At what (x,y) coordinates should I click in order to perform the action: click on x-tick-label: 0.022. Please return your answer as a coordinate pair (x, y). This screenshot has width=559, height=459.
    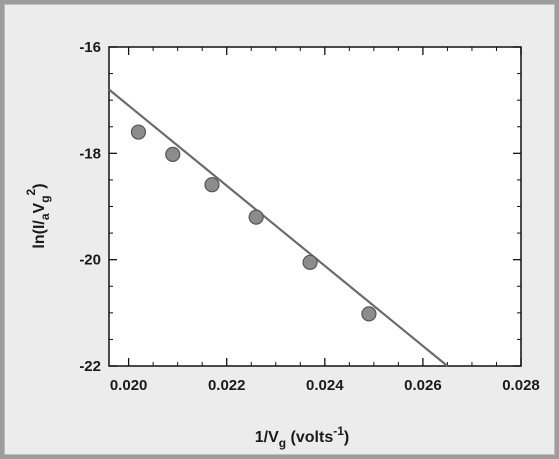
    Looking at the image, I should click on (227, 385).